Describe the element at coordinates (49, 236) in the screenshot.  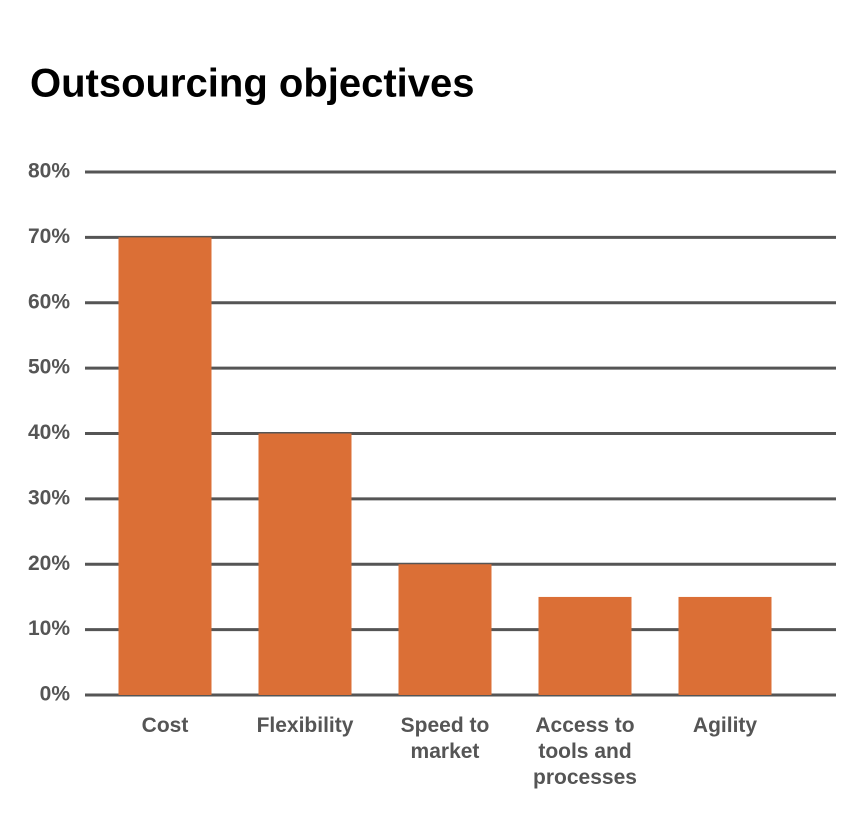
I see `y-tick-label: 70%` at that location.